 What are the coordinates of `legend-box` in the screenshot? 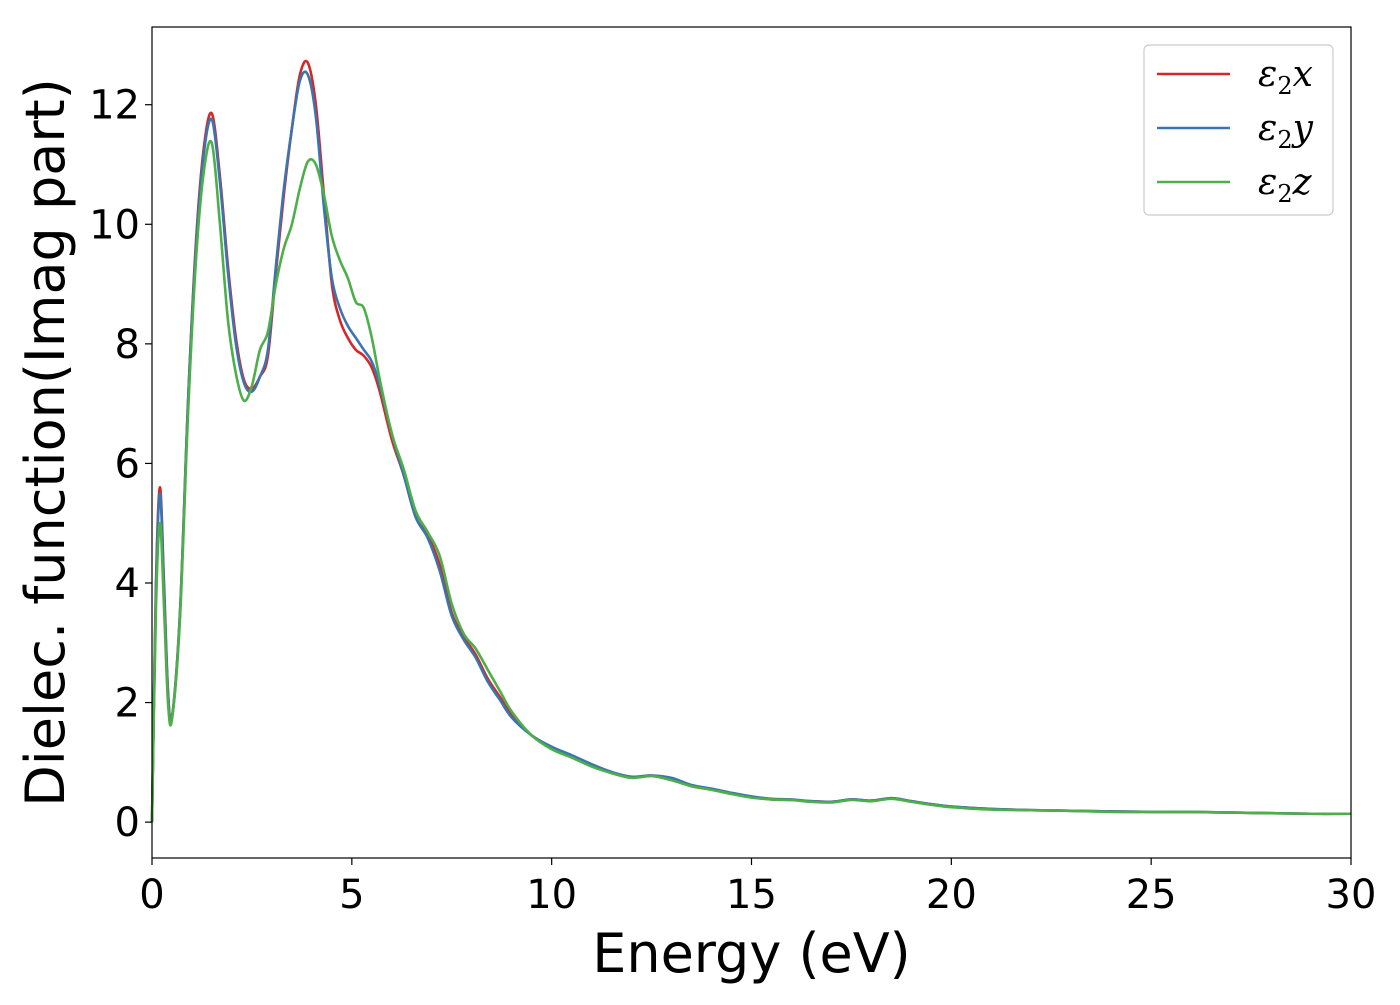 It's located at (1238, 130).